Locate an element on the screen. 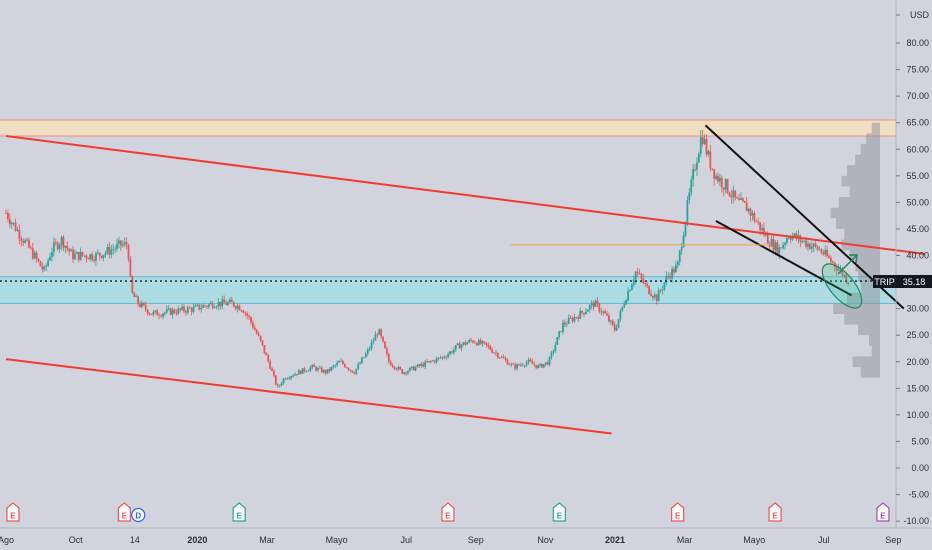  price-tick-label: 80.00 is located at coordinates (917, 43).